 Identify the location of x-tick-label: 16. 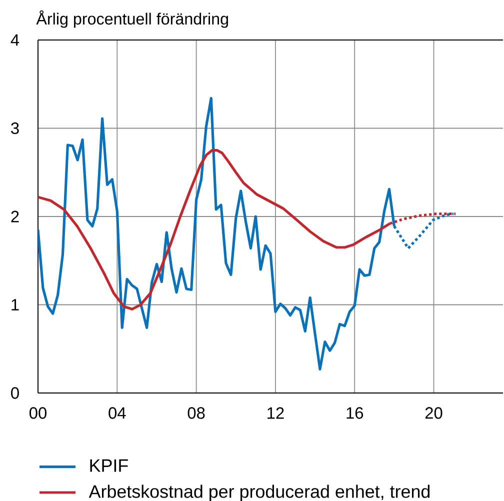
(355, 413).